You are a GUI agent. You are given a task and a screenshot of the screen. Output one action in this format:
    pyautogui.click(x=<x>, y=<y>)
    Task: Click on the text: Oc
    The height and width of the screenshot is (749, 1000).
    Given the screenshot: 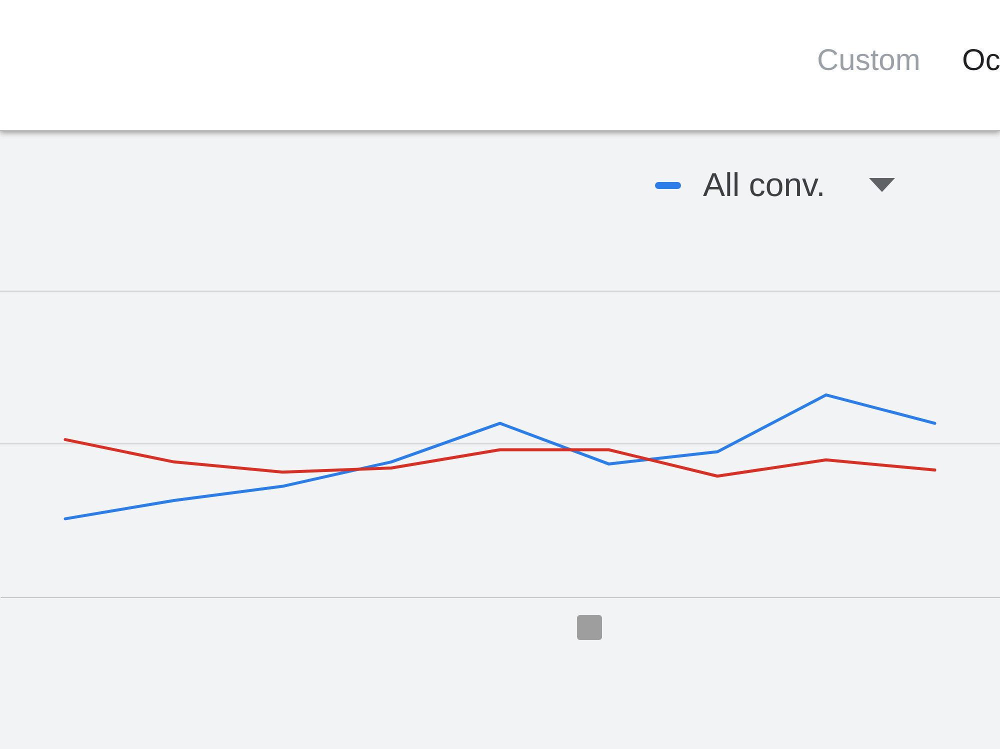 What is the action you would take?
    pyautogui.click(x=981, y=61)
    